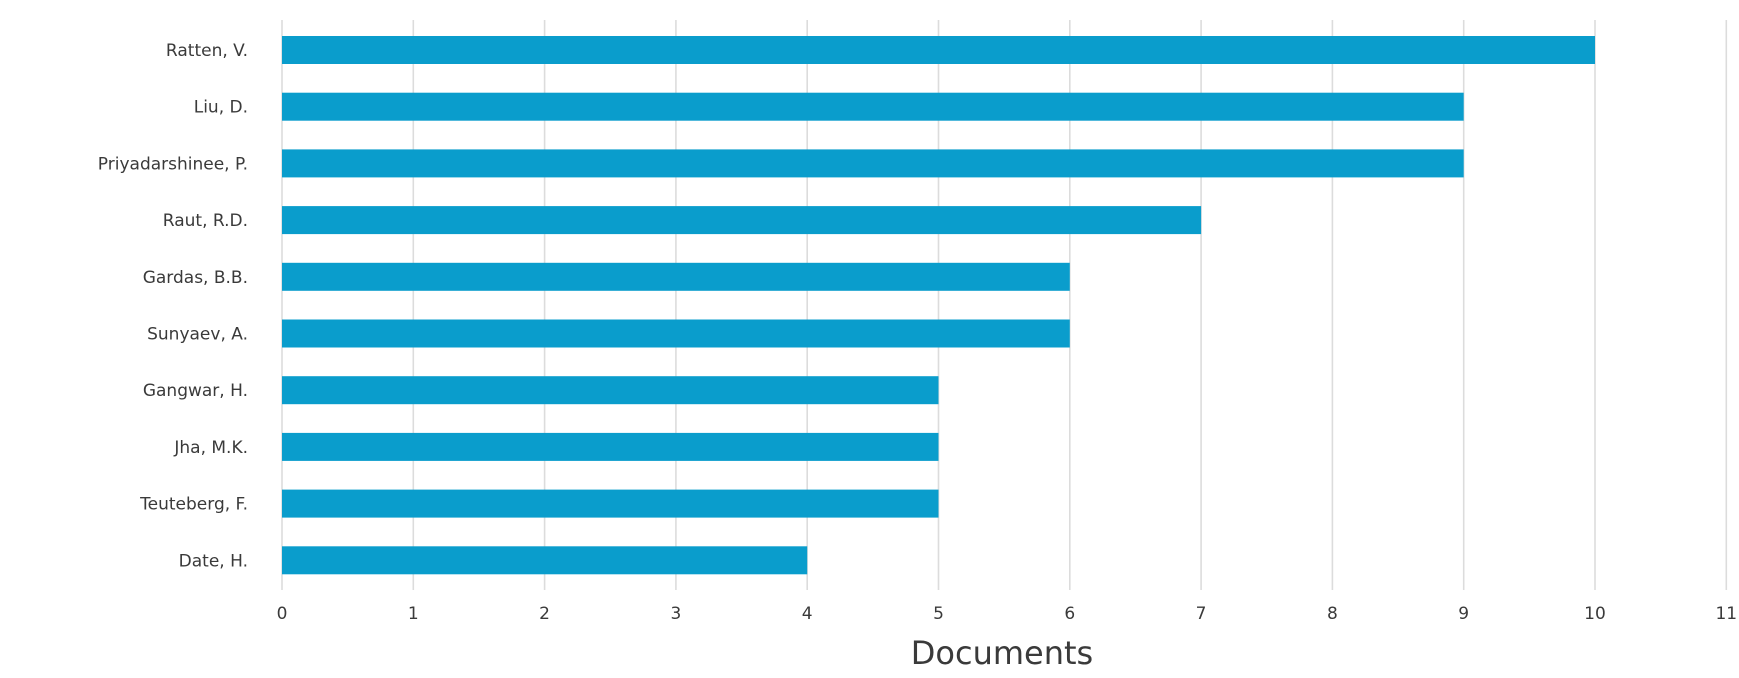  I want to click on x-tick-label-5: 5, so click(938, 614).